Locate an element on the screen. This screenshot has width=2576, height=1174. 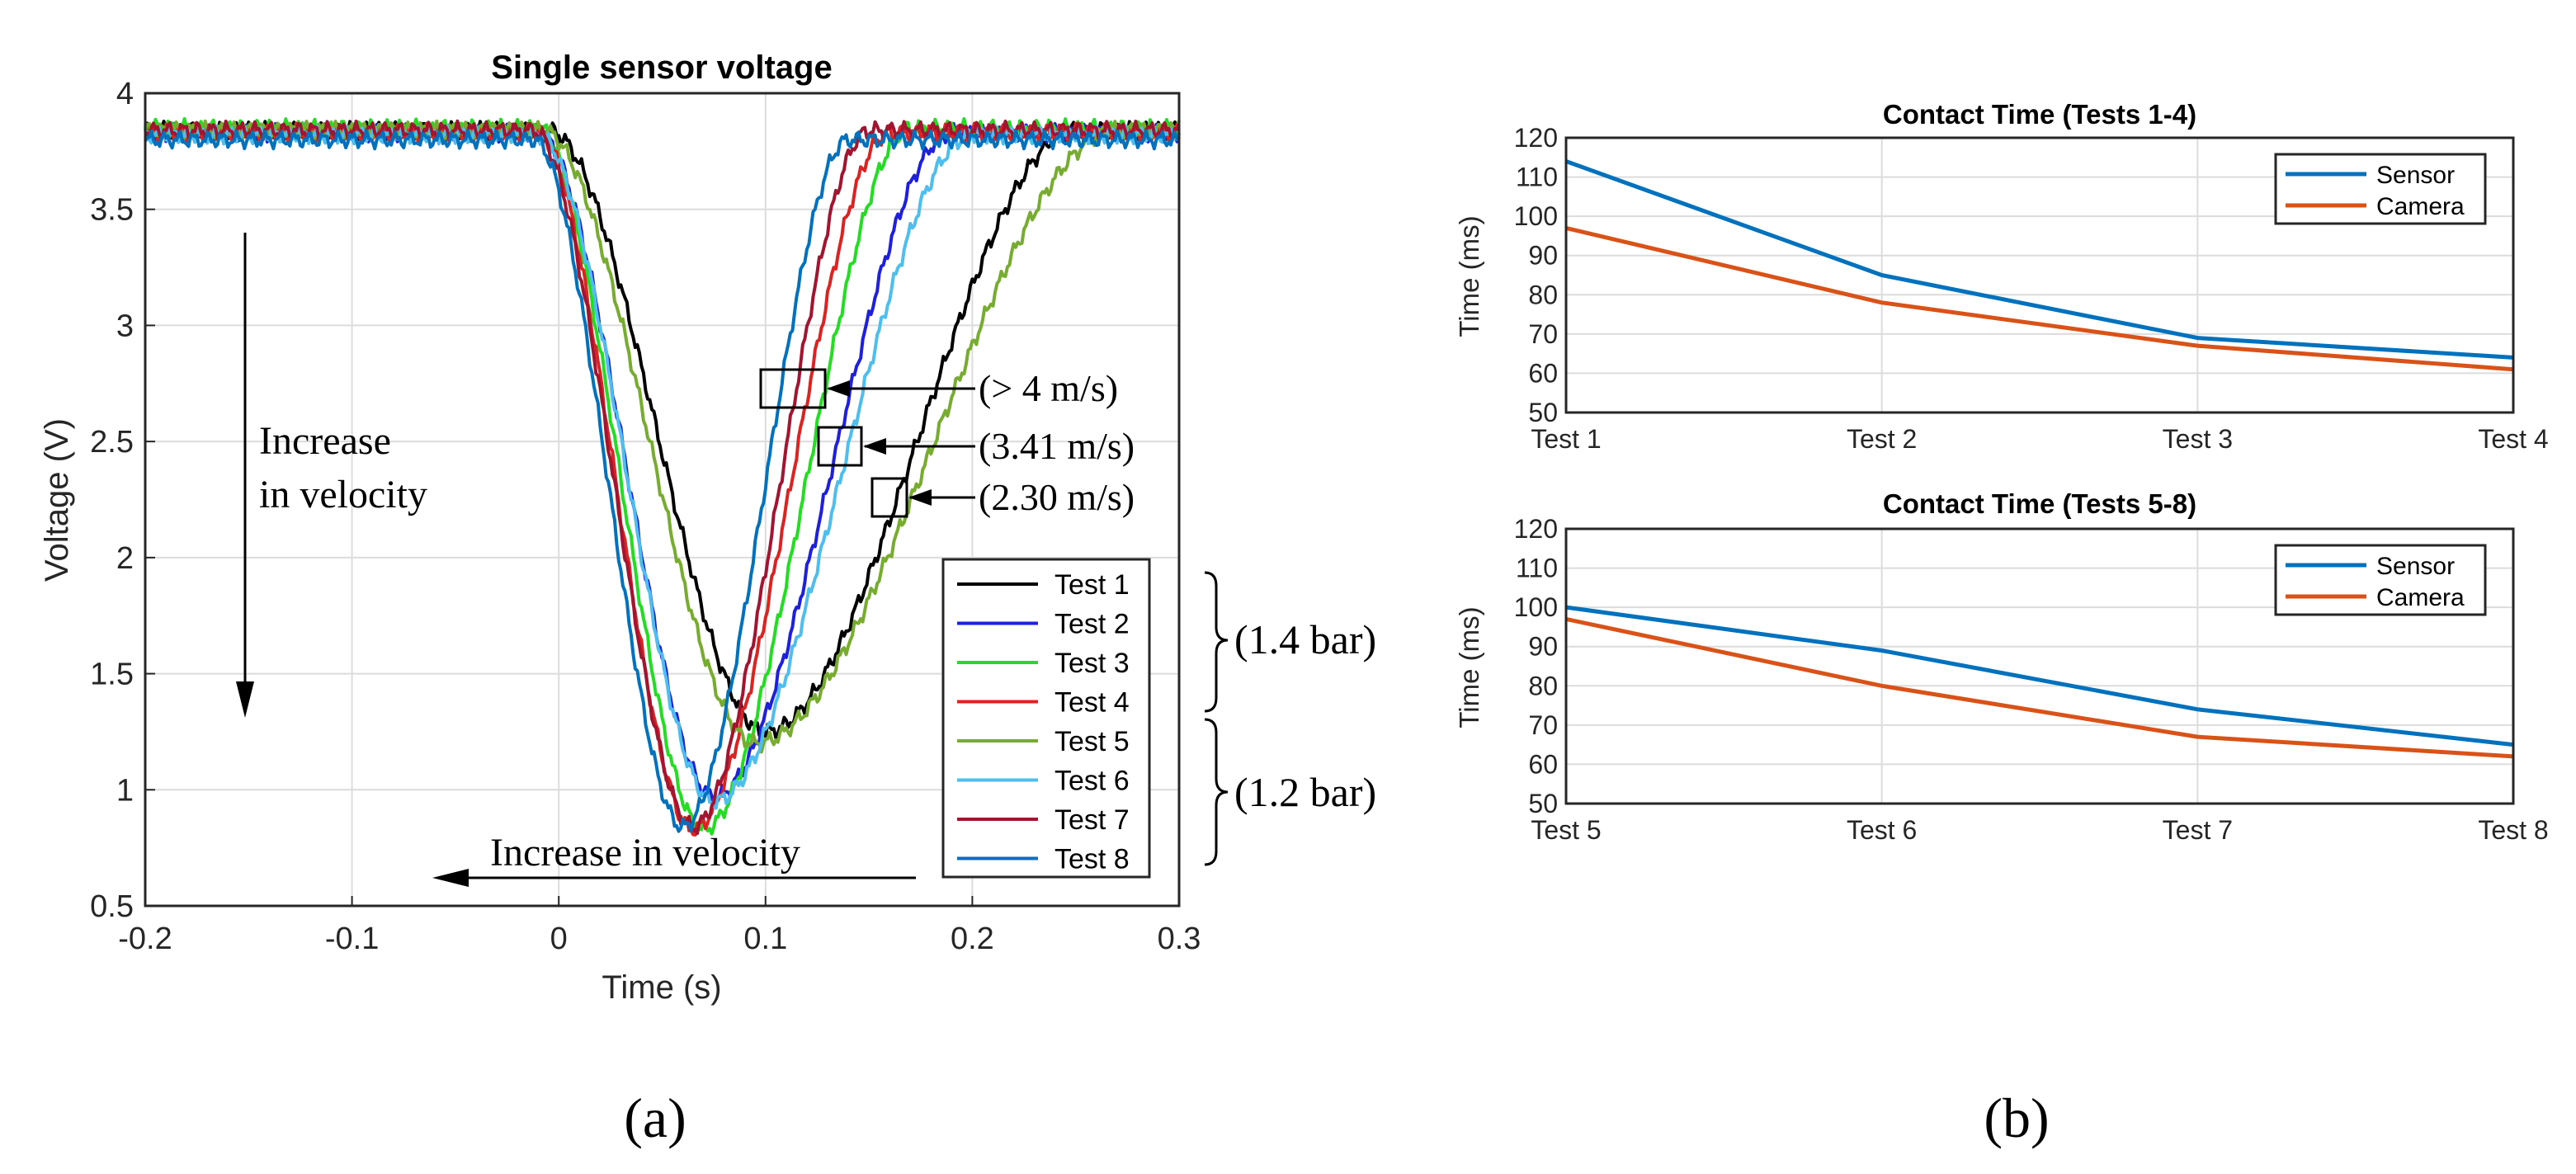
legend-label: Test 5 is located at coordinates (1092, 742).